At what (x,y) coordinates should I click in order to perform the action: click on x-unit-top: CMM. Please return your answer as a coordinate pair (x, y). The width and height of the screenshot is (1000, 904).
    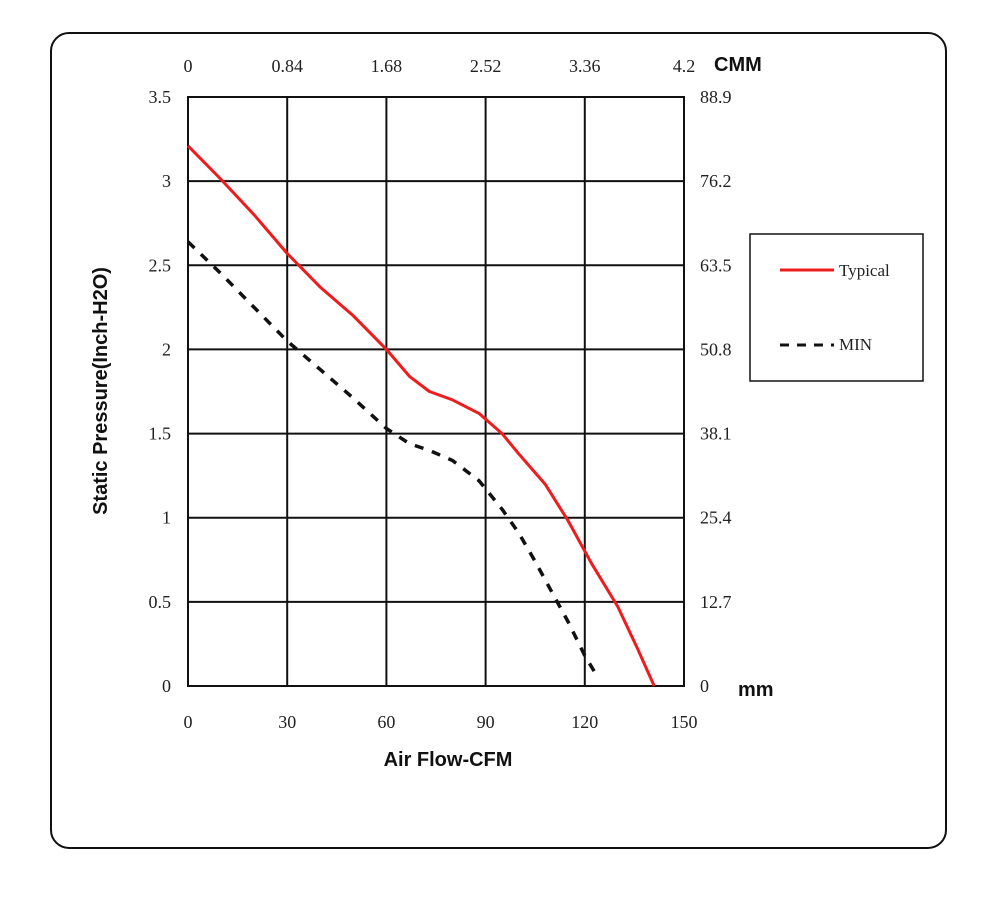
    Looking at the image, I should click on (738, 65).